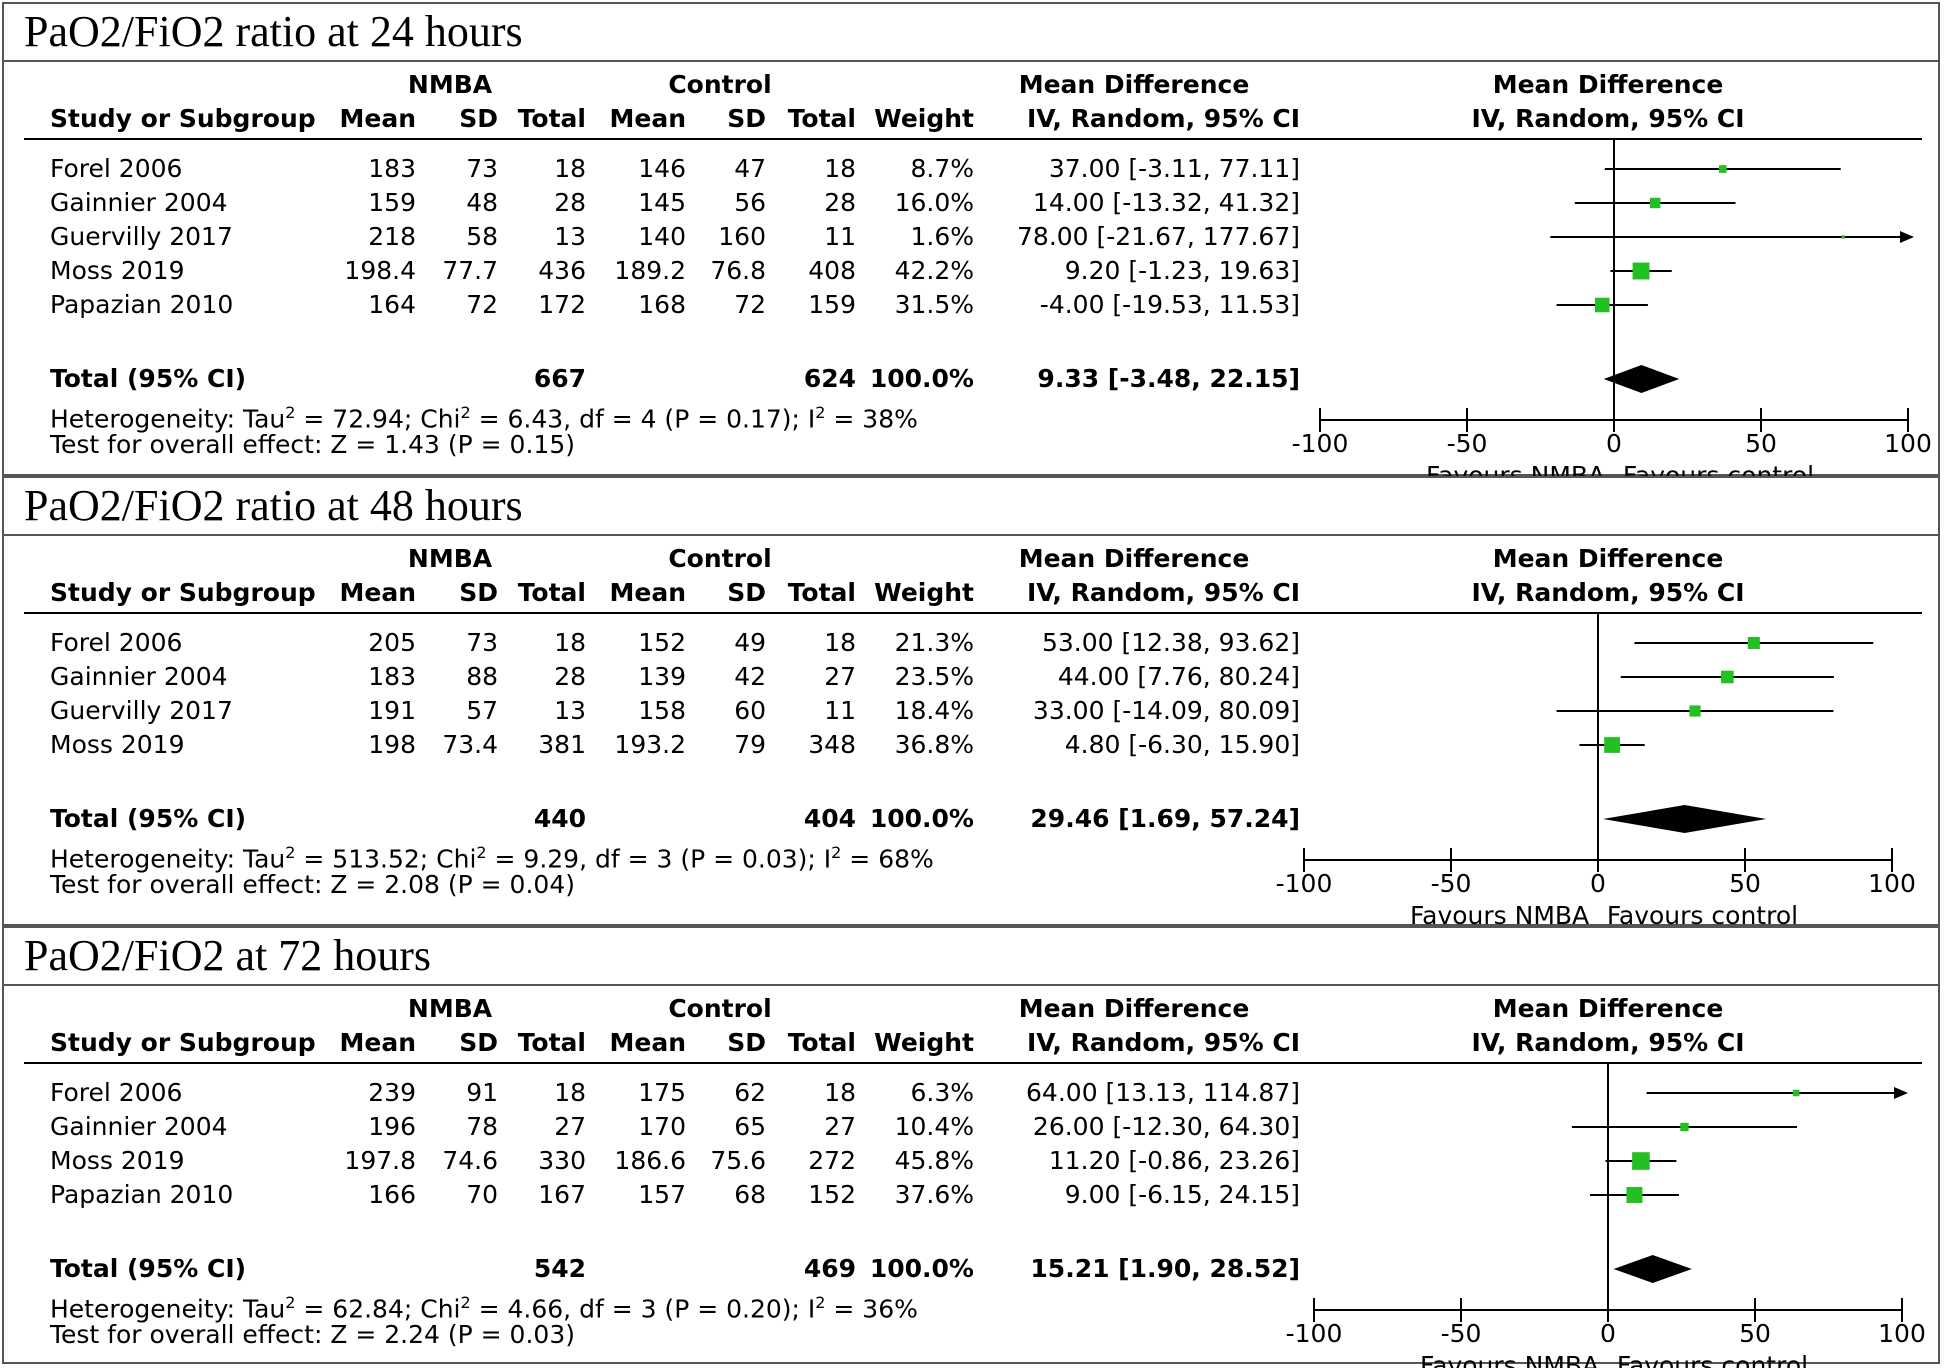  I want to click on sd-a: 88, so click(482, 676).